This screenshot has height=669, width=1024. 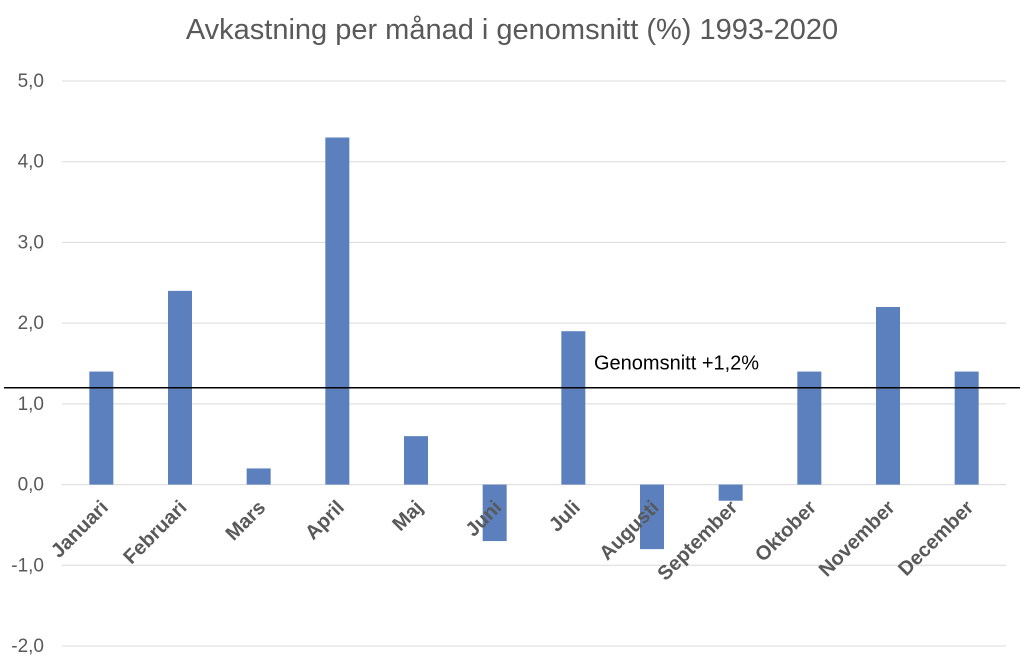 What do you see at coordinates (31, 81) in the screenshot?
I see `y-tick-label: 5,0` at bounding box center [31, 81].